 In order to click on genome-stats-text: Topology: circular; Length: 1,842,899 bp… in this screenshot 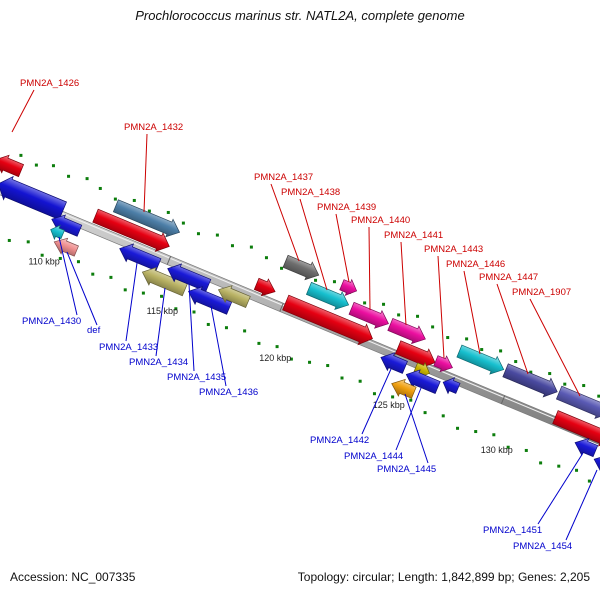, I will do `click(443, 577)`.